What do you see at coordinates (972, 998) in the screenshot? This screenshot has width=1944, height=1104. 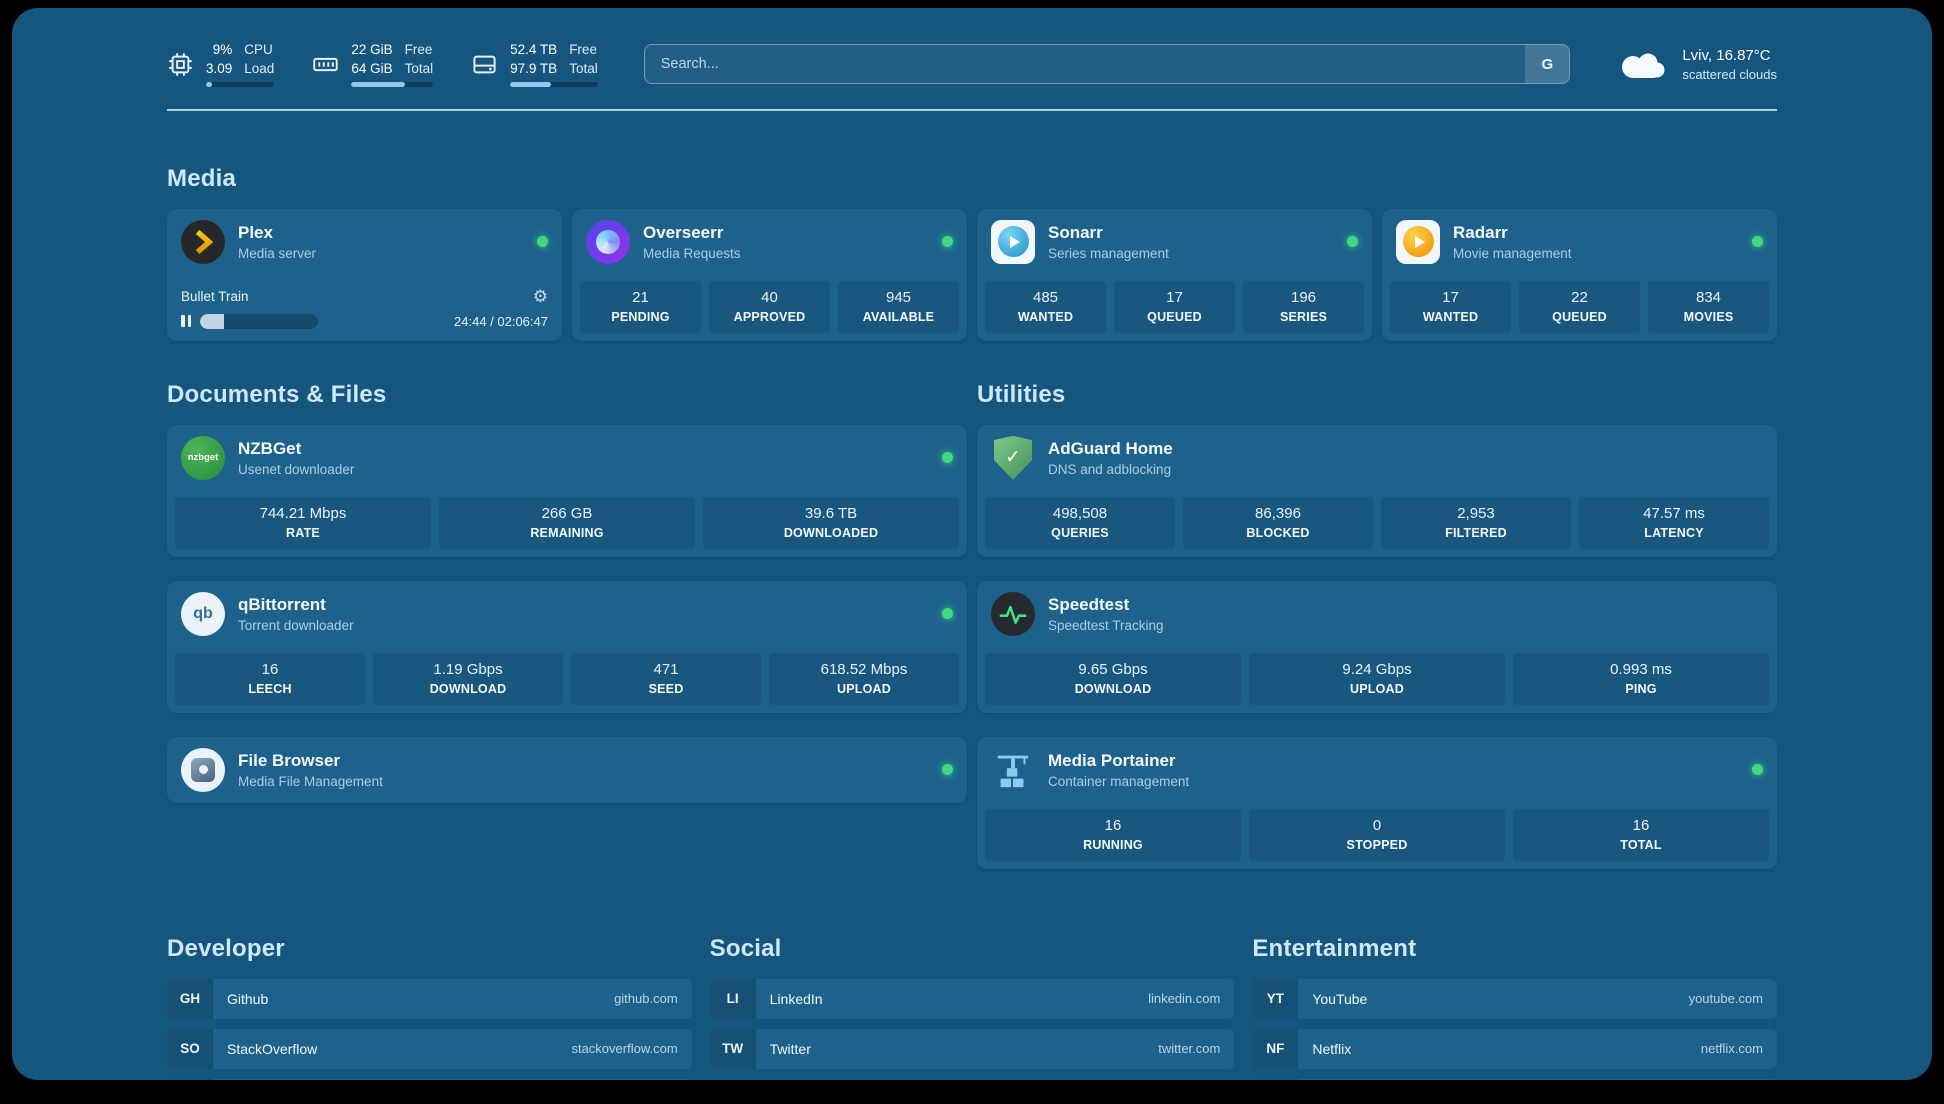 I see `bookmark-linkedin: LI LinkedIn linkedin.com` at bounding box center [972, 998].